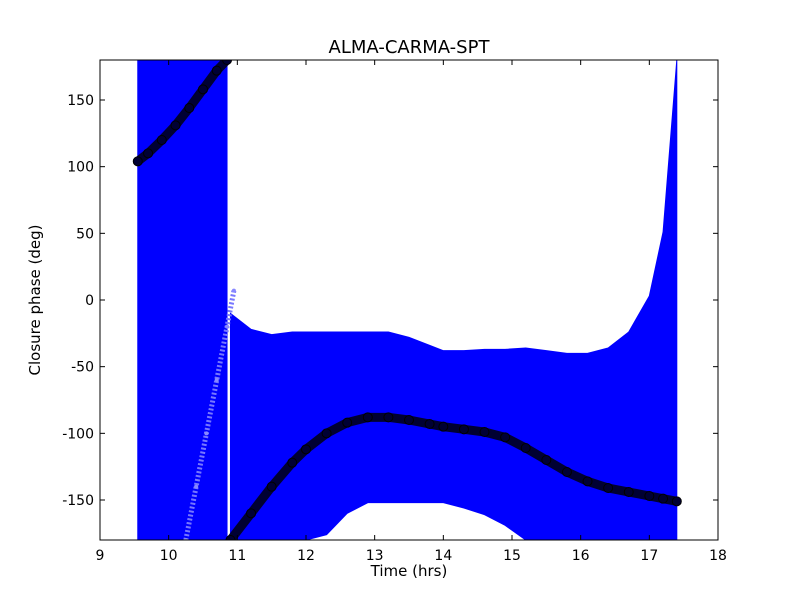 The image size is (800, 600). Describe the element at coordinates (409, 571) in the screenshot. I see `x-axis-label: Time (hrs)` at that location.